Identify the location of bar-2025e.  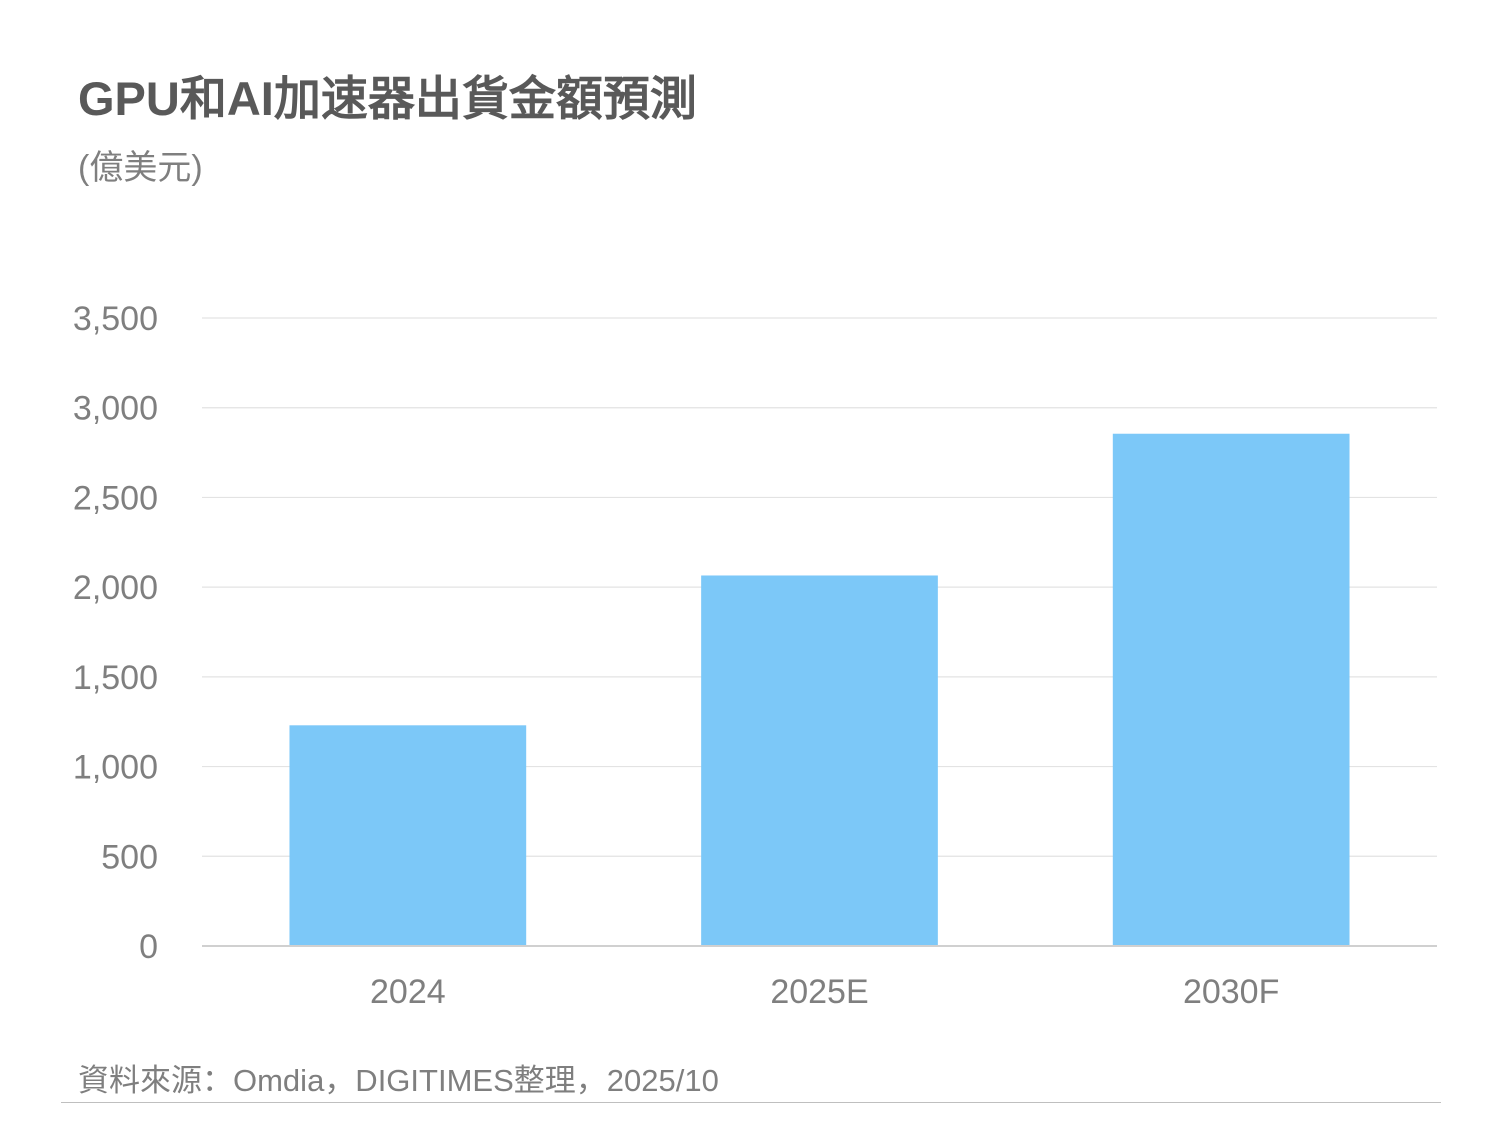
(819, 760).